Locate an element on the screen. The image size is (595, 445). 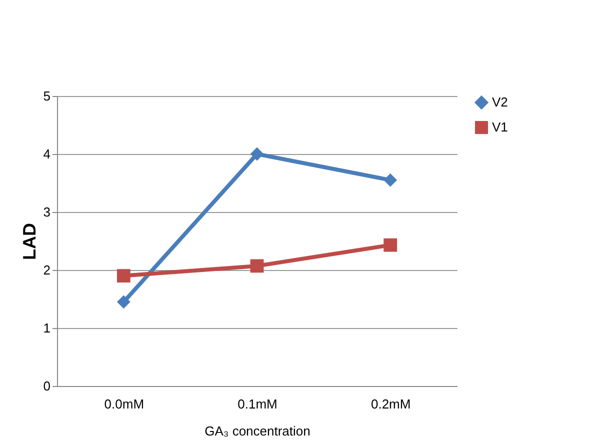
x-tick-label: 0.0mM is located at coordinates (124, 404).